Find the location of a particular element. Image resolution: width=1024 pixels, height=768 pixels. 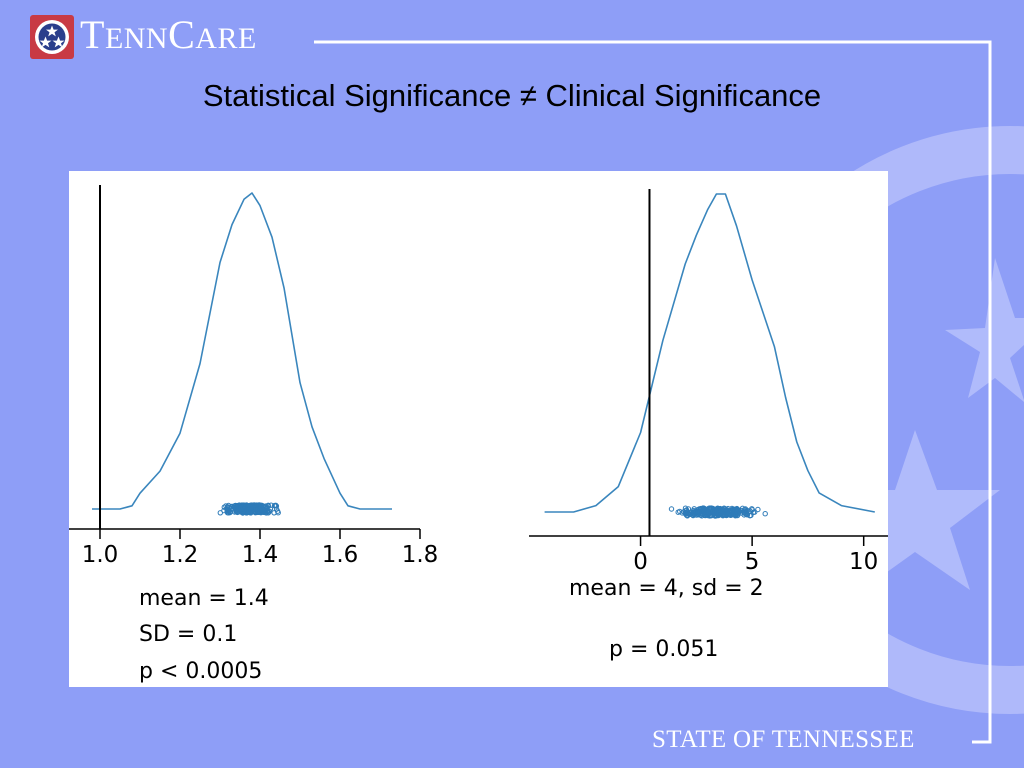

x-tick-label-1-3: 1.4 is located at coordinates (260, 555).